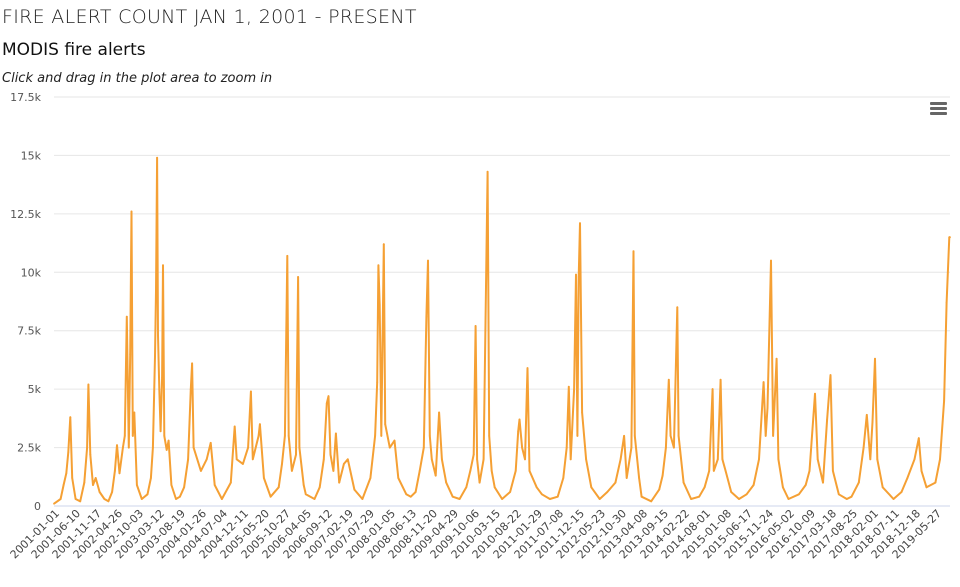 The image size is (960, 587). What do you see at coordinates (938, 108) in the screenshot?
I see `hamburger-menu-icon` at bounding box center [938, 108].